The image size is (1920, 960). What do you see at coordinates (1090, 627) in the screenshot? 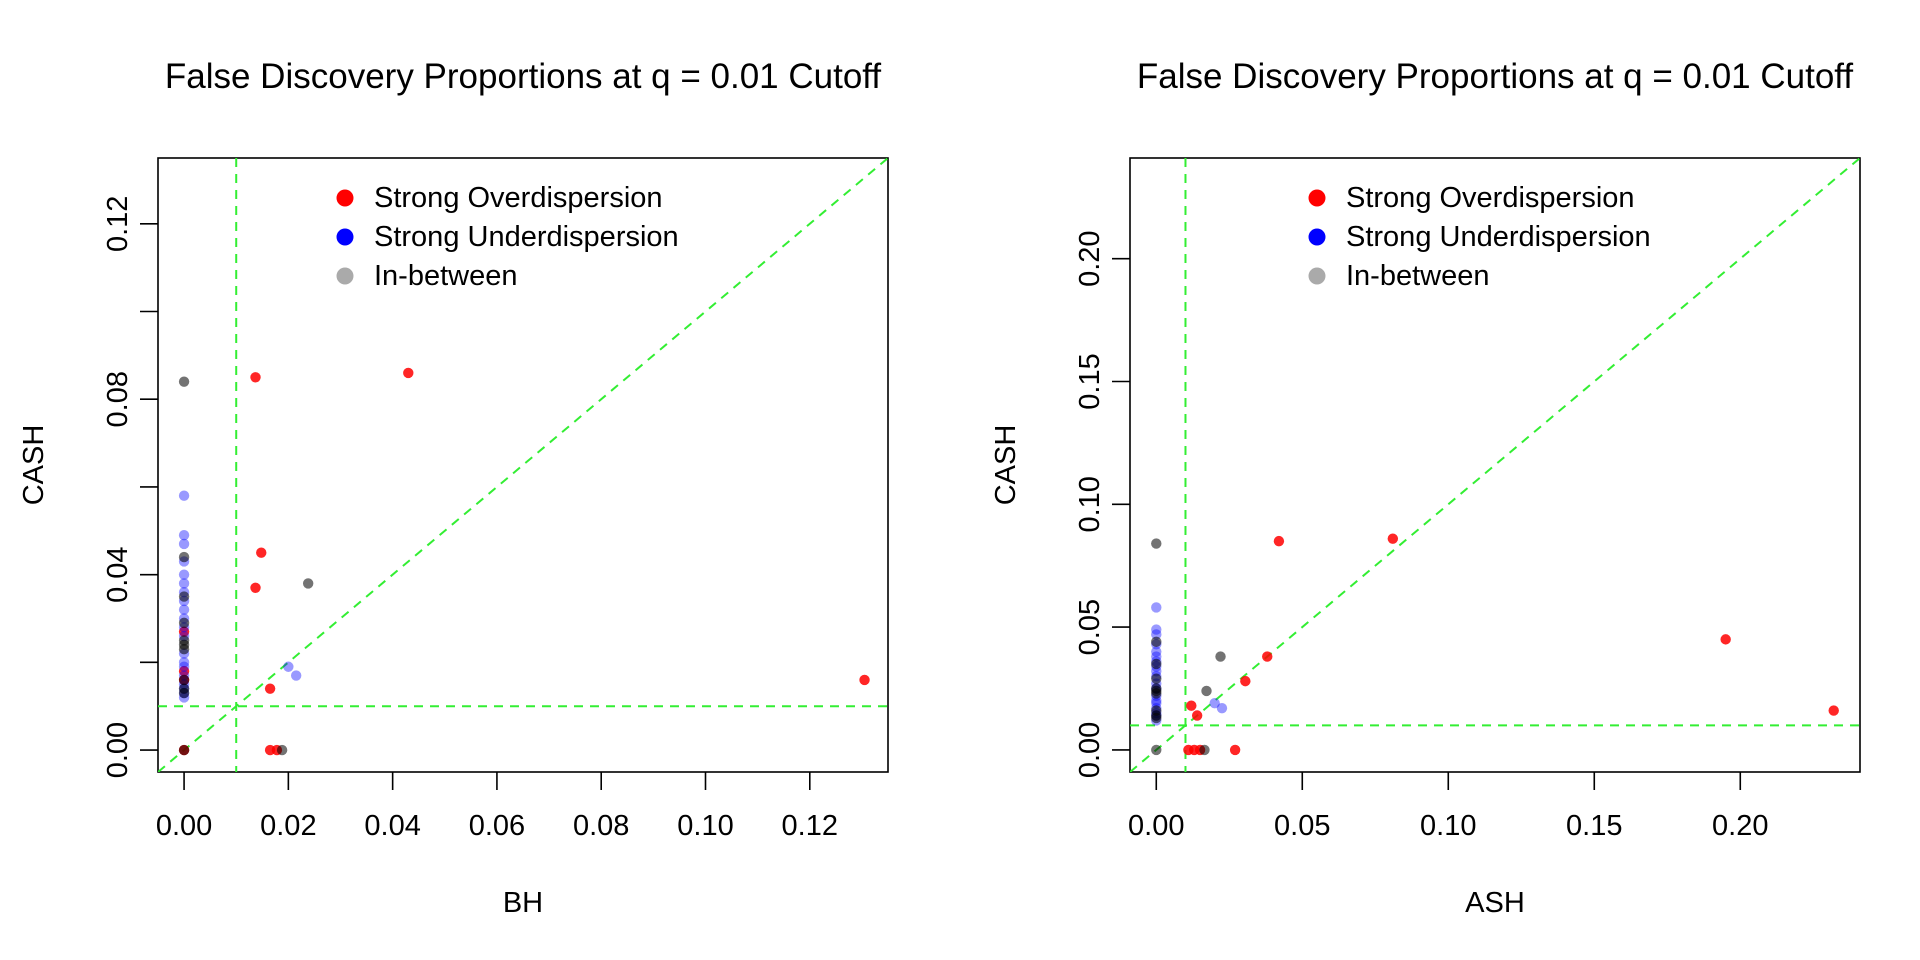
I see `y-tick-label: 0.05` at bounding box center [1090, 627].